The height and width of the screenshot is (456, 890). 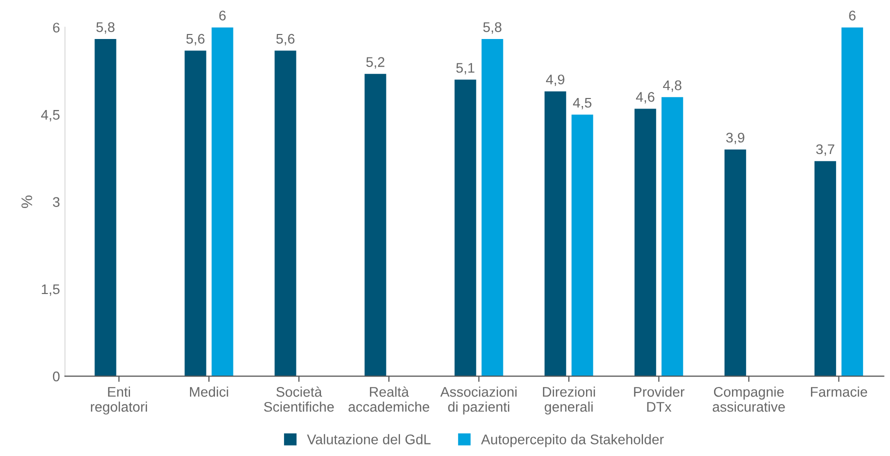 What do you see at coordinates (748, 399) in the screenshot?
I see `x-tick-label: Compagnie assicurative` at bounding box center [748, 399].